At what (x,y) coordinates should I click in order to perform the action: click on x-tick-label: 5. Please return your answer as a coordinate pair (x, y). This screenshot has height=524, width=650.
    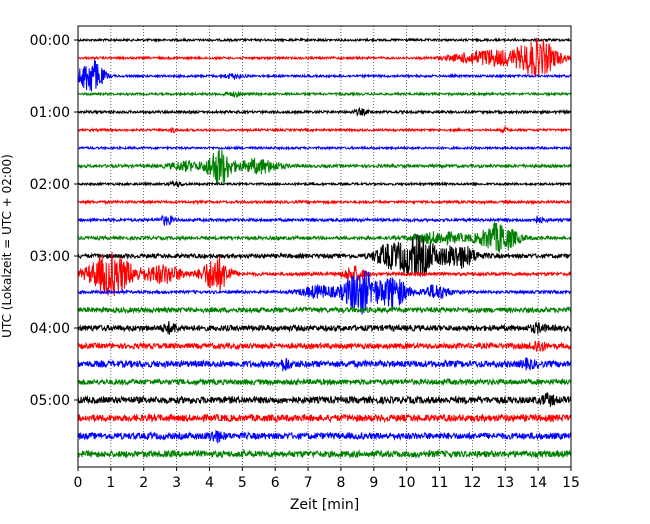
    Looking at the image, I should click on (242, 483).